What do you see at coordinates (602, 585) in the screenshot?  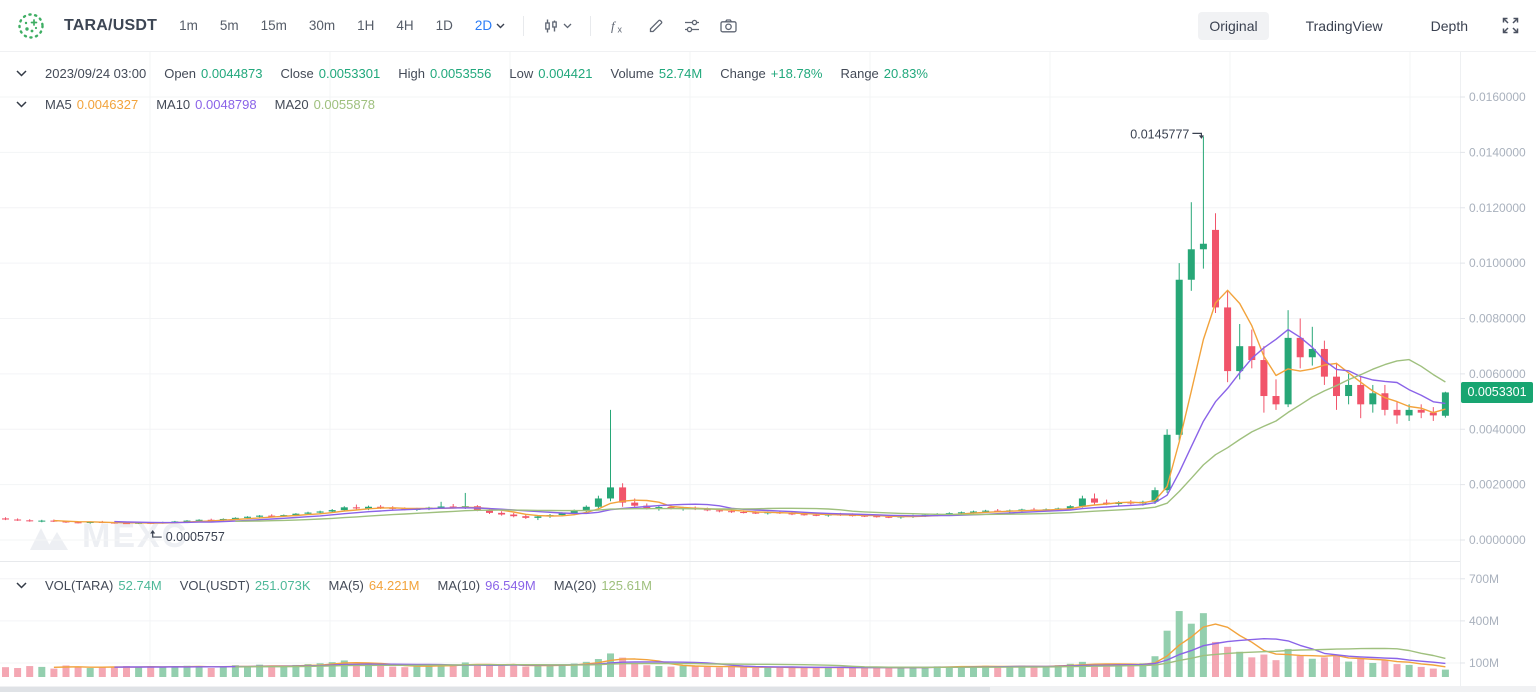 I see `vol-ma-20-: MA(20) 125.61M` at bounding box center [602, 585].